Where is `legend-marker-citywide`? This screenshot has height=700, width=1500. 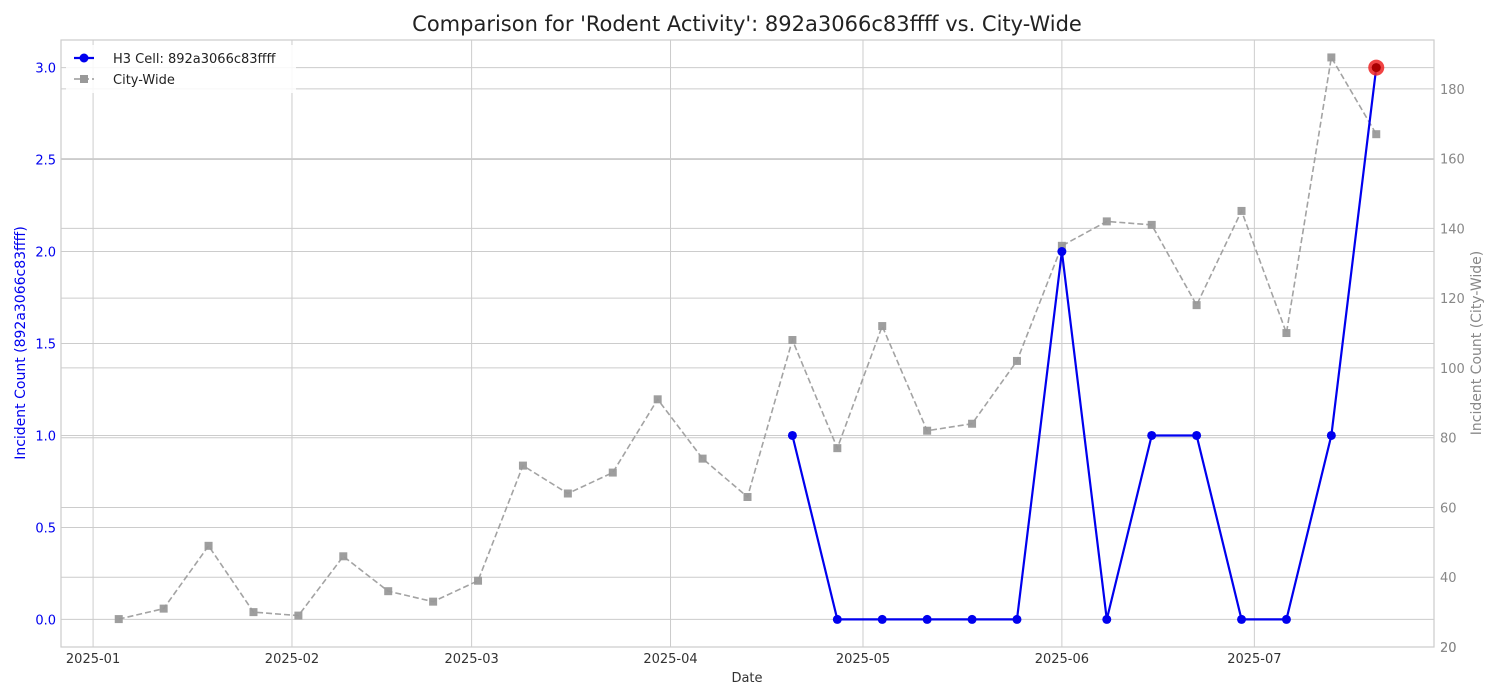 legend-marker-citywide is located at coordinates (84, 79).